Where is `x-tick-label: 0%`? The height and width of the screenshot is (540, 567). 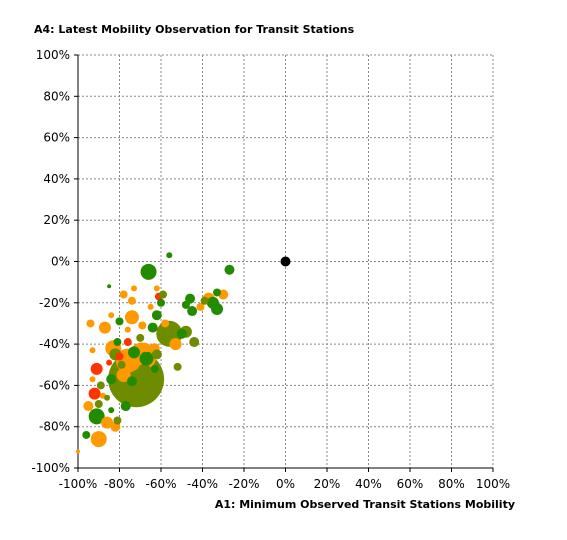 x-tick-label: 0% is located at coordinates (285, 484).